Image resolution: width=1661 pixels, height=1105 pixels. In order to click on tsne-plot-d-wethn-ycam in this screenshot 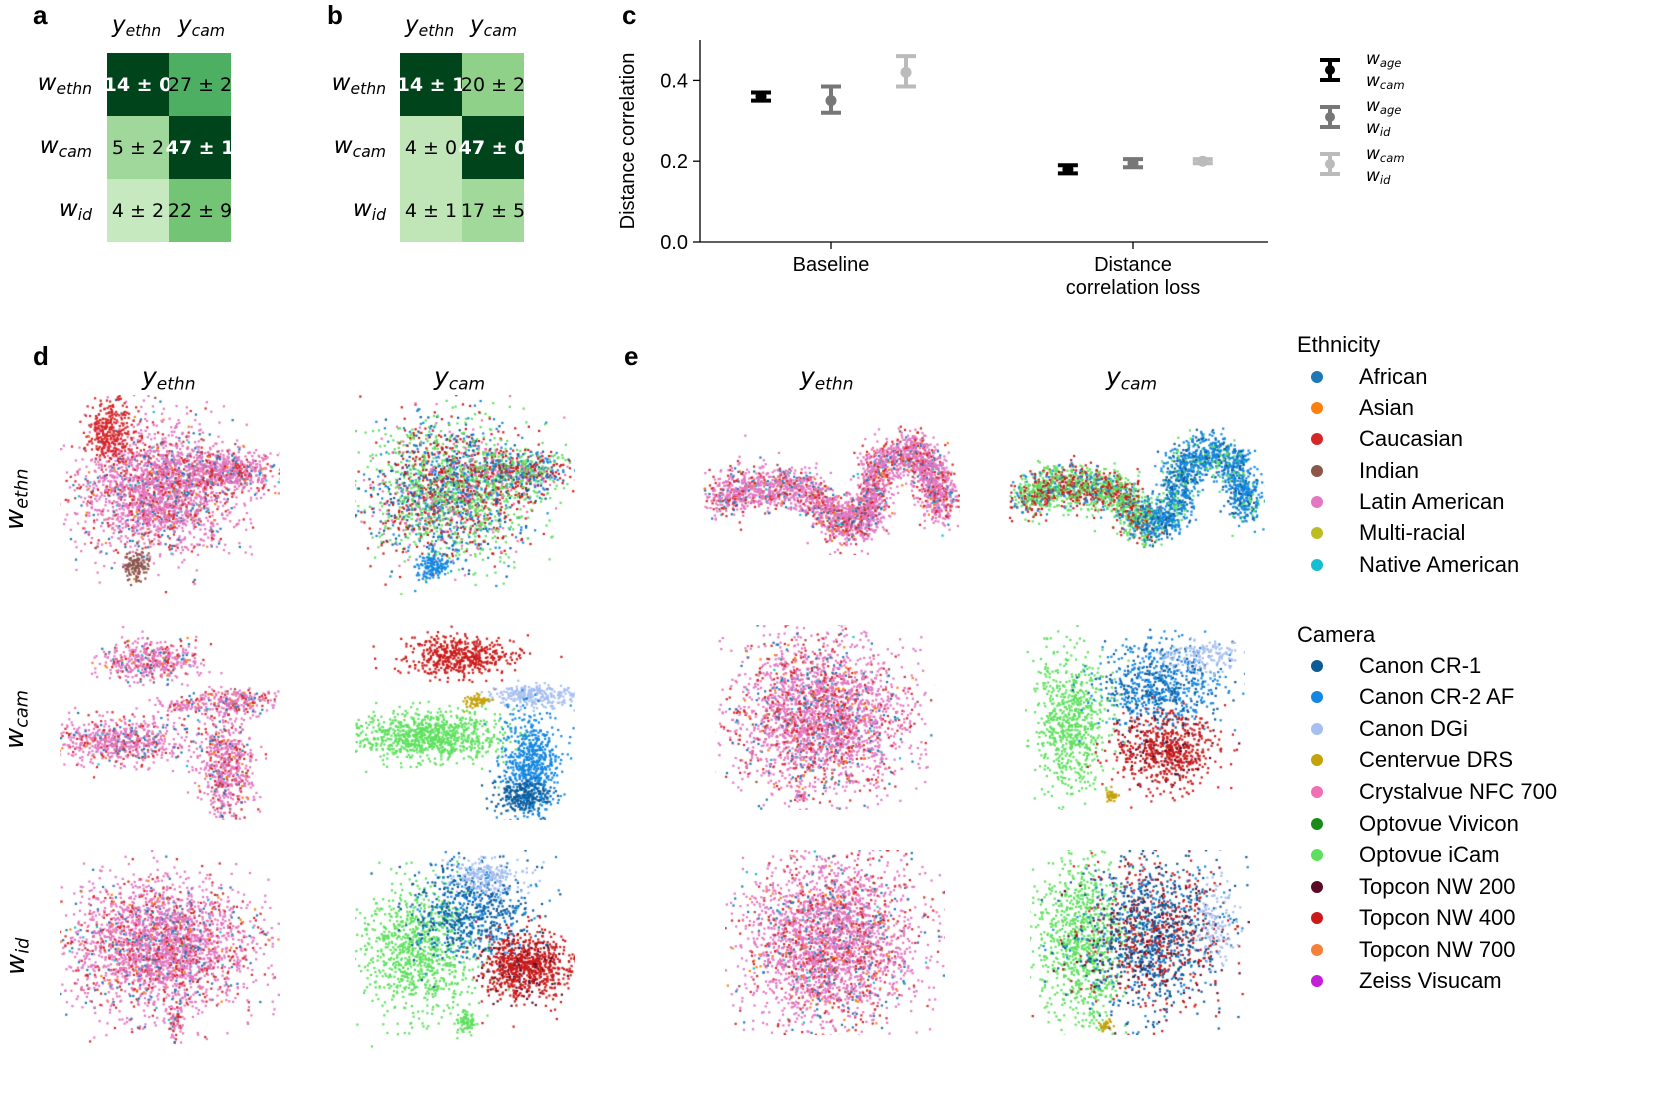, I will do `click(465, 495)`.